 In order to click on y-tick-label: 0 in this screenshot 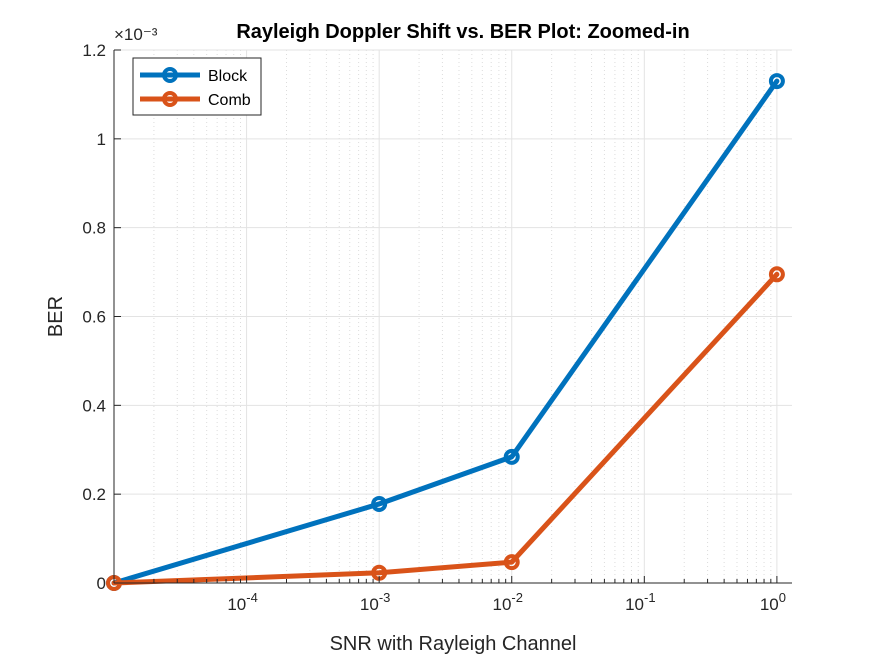, I will do `click(101, 583)`.